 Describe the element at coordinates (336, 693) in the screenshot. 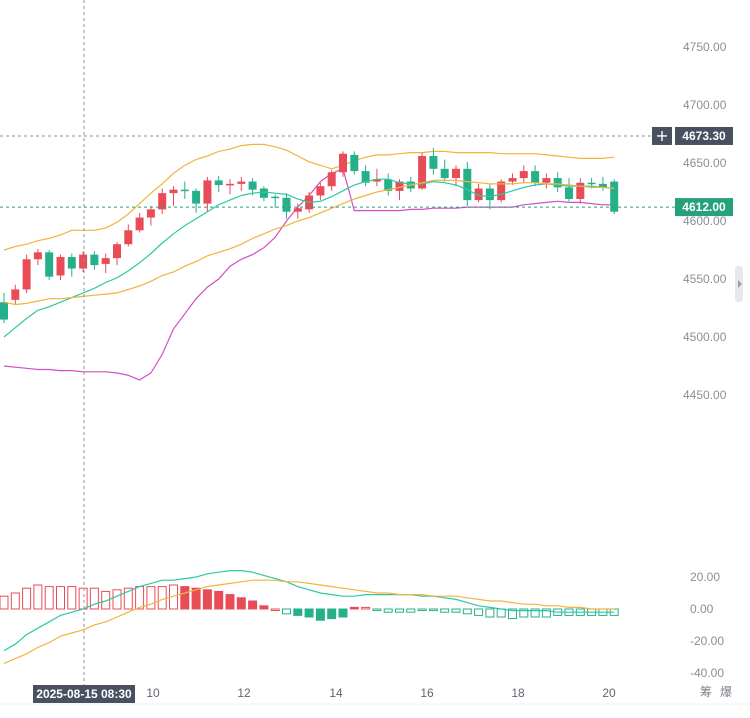

I see `time-tick-label: 14` at that location.